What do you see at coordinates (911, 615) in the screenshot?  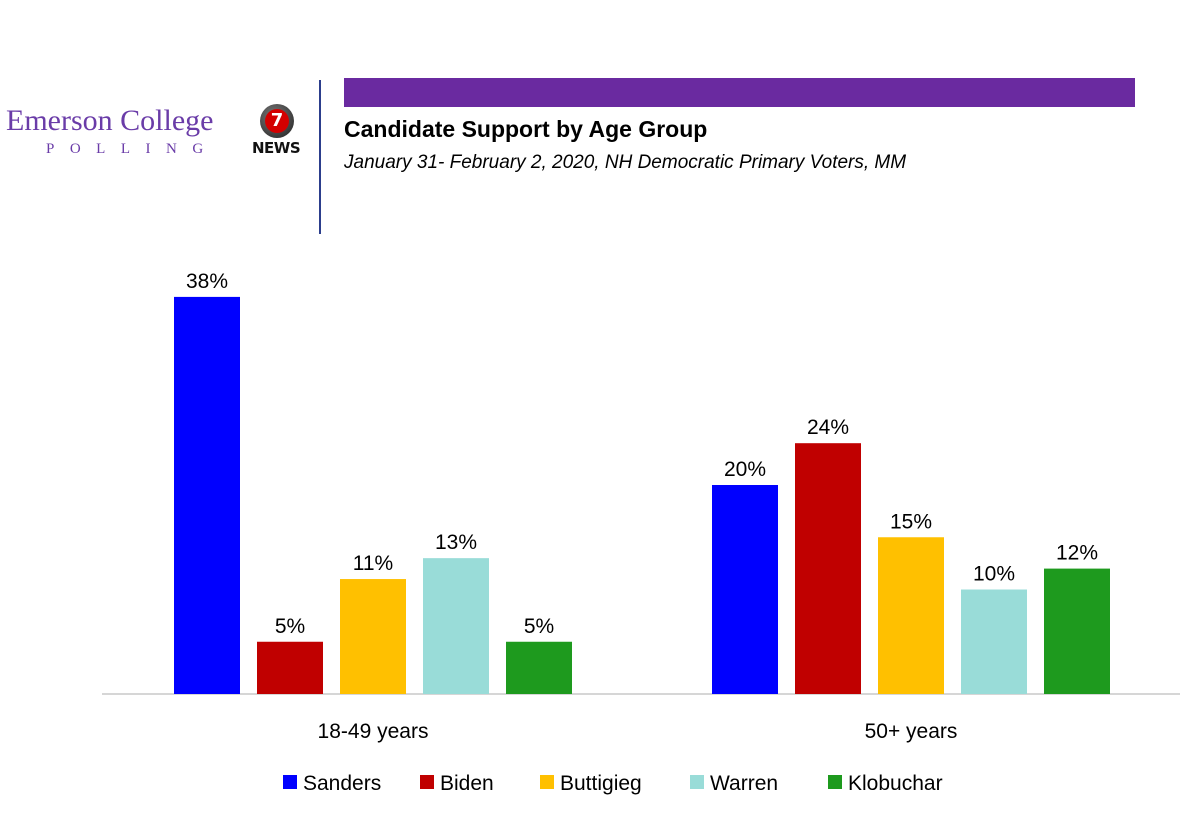 I see `bar-buttigieg-50-plus` at bounding box center [911, 615].